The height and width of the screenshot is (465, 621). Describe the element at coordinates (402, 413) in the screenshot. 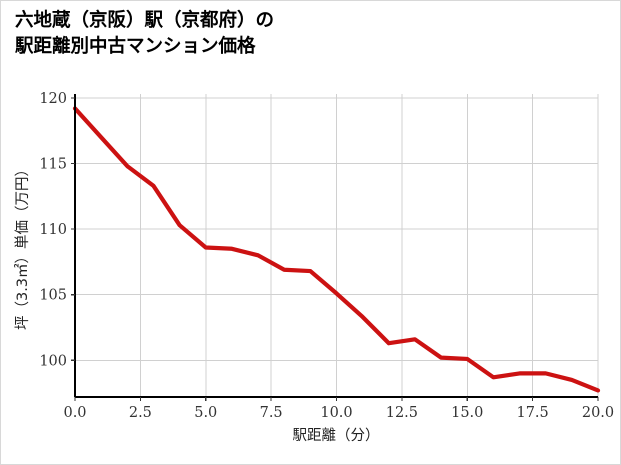

I see `x-tick-label: 12.5` at that location.